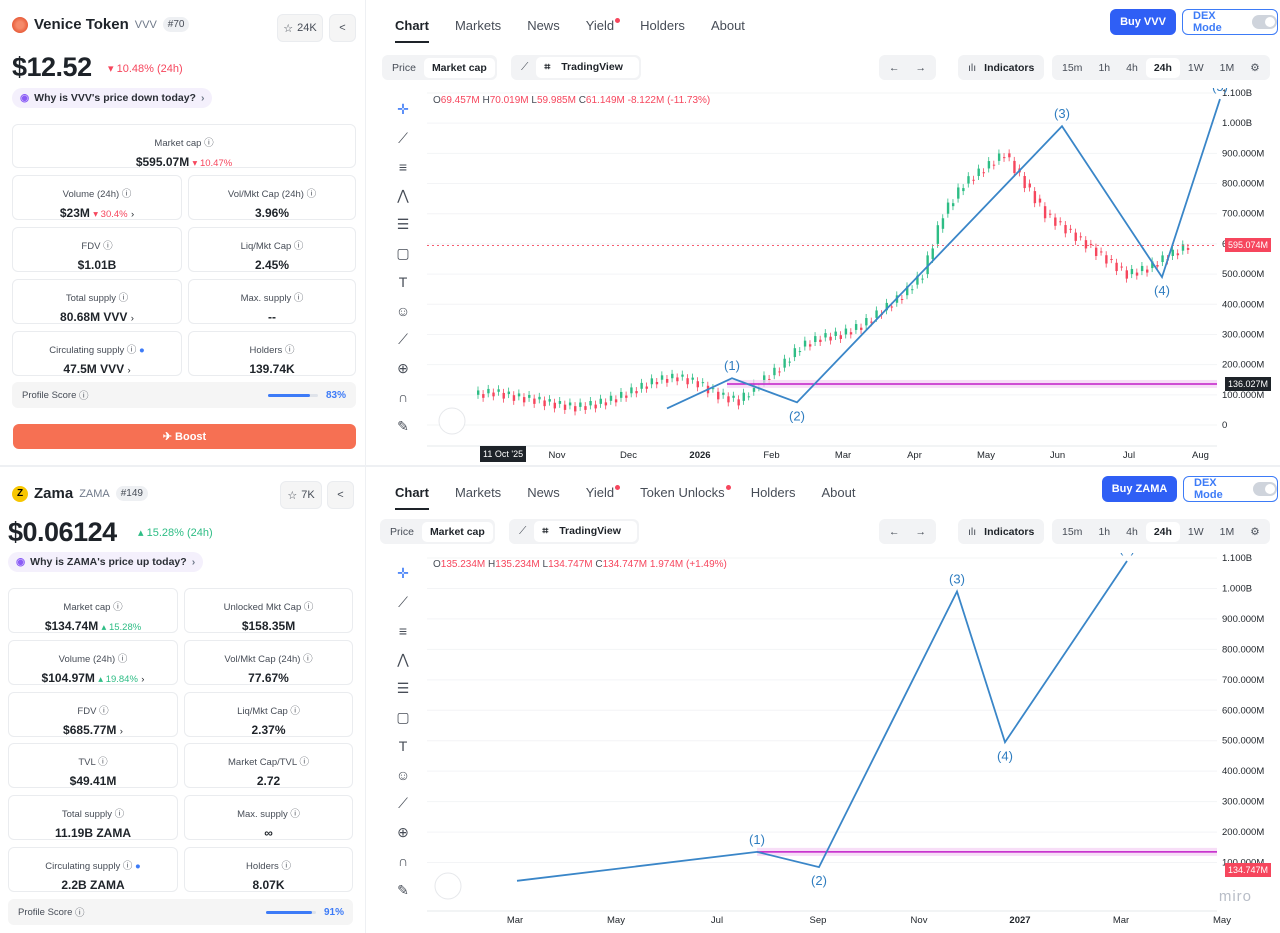  What do you see at coordinates (301, 495) in the screenshot?
I see `watchlist-button: ☆ 7K` at bounding box center [301, 495].